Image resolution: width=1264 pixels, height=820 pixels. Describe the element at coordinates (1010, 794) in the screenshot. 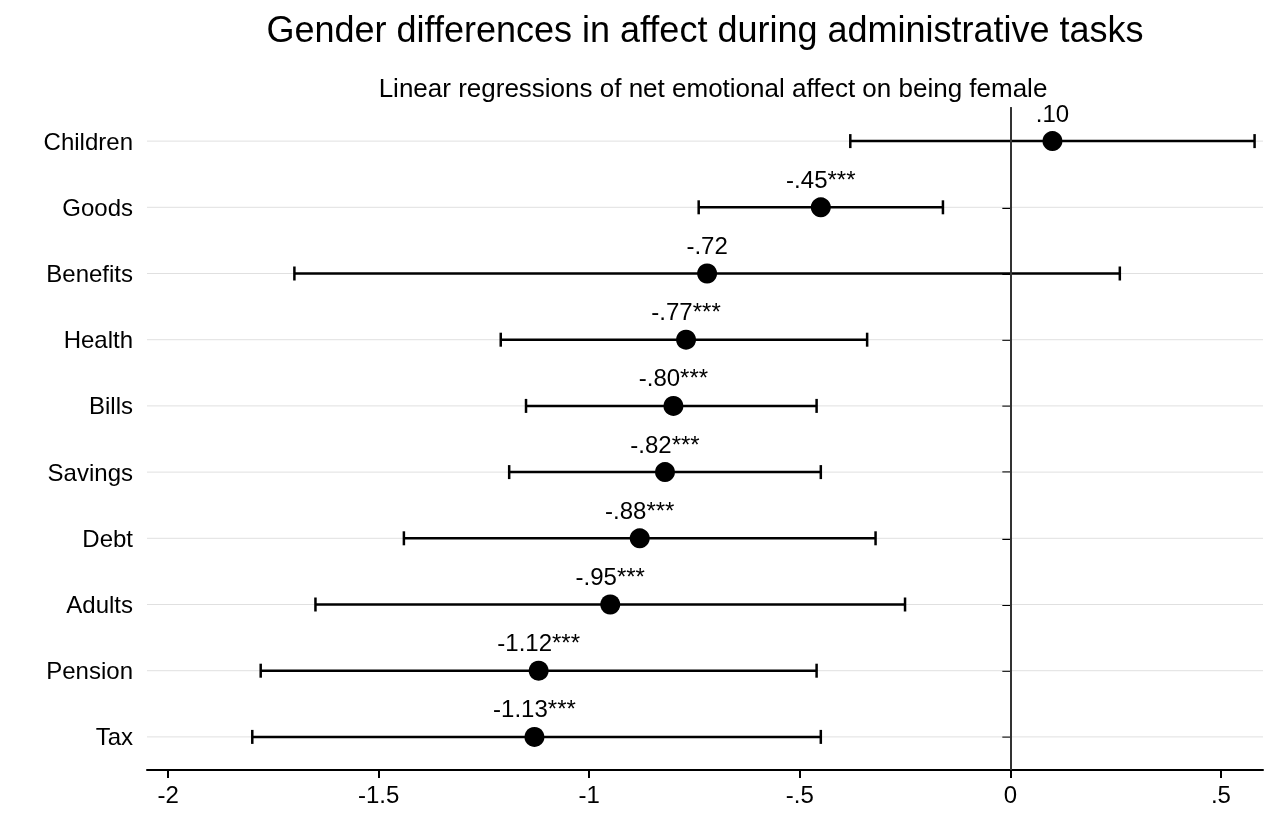

I see `x-tick-label: 0` at that location.